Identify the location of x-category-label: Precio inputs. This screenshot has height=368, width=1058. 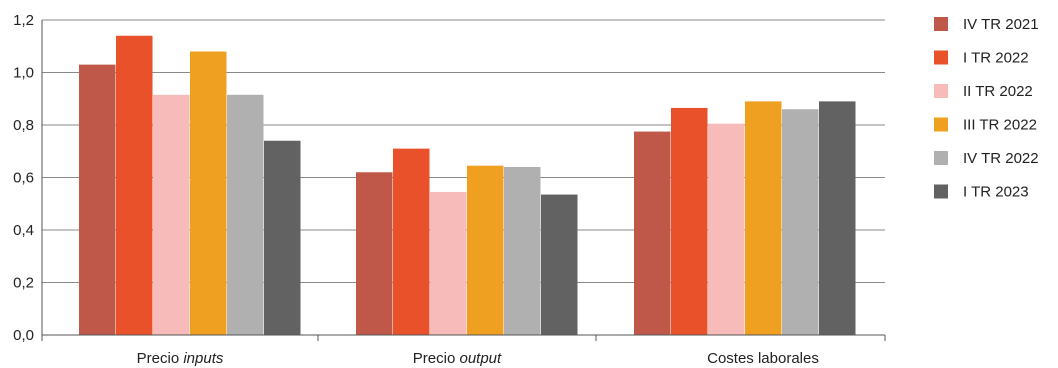
(180, 358).